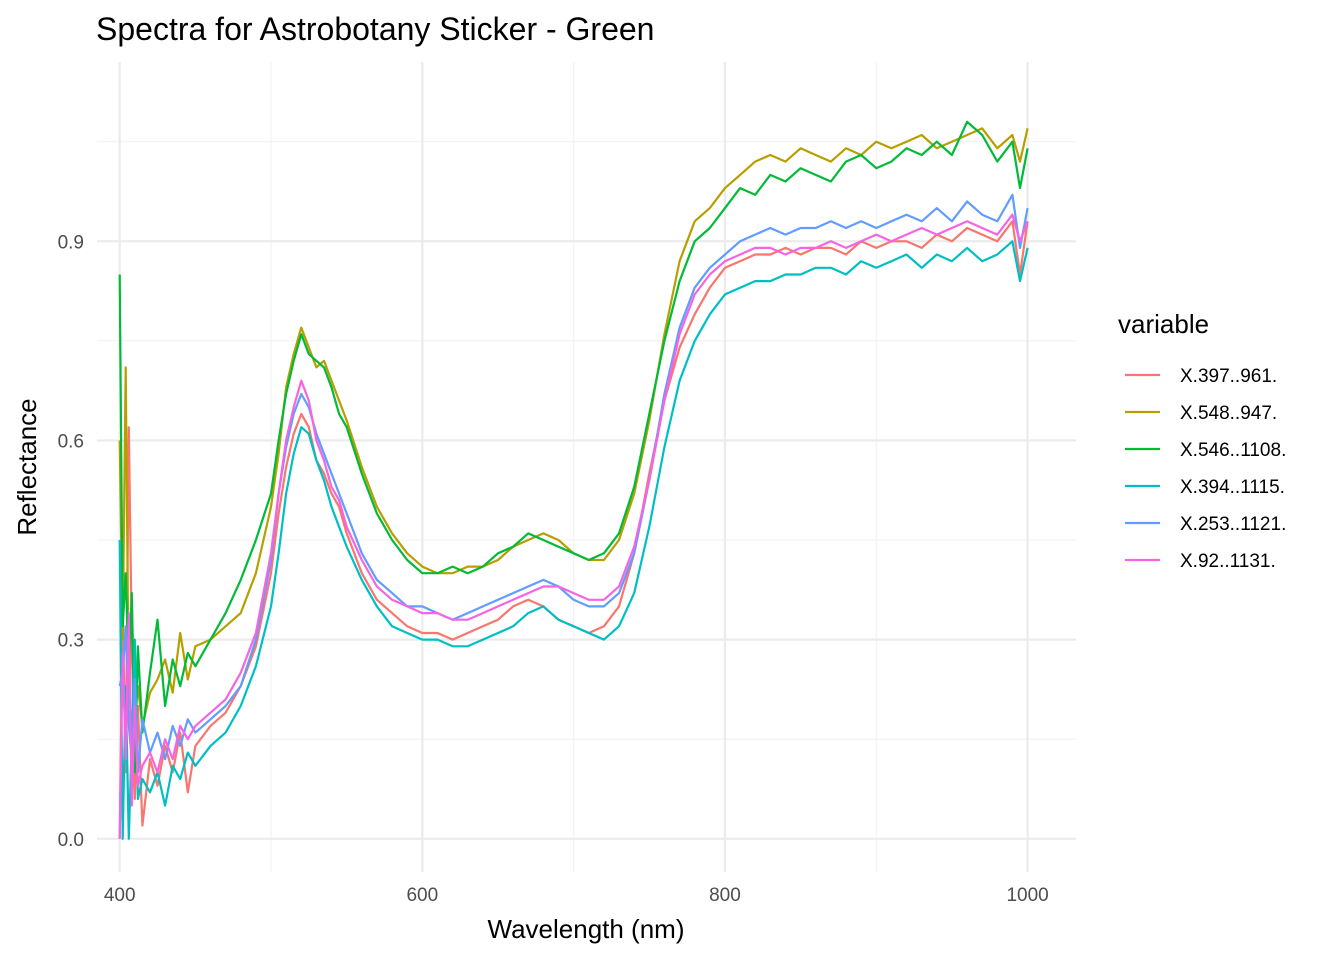 This screenshot has width=1344, height=960. What do you see at coordinates (1163, 324) in the screenshot?
I see `legend-title: variable` at bounding box center [1163, 324].